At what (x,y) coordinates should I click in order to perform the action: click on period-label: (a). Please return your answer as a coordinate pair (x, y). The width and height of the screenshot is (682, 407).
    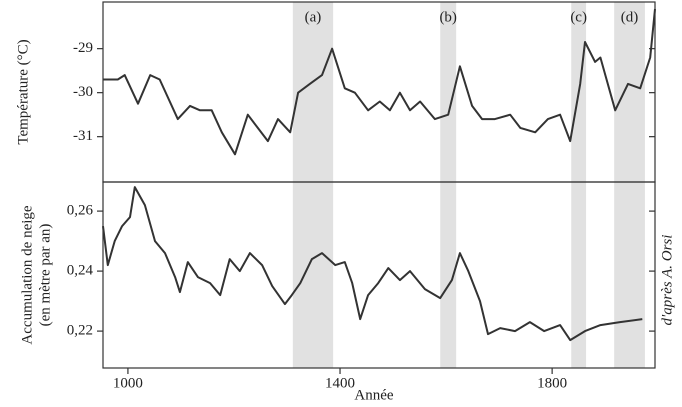
    Looking at the image, I should click on (313, 17).